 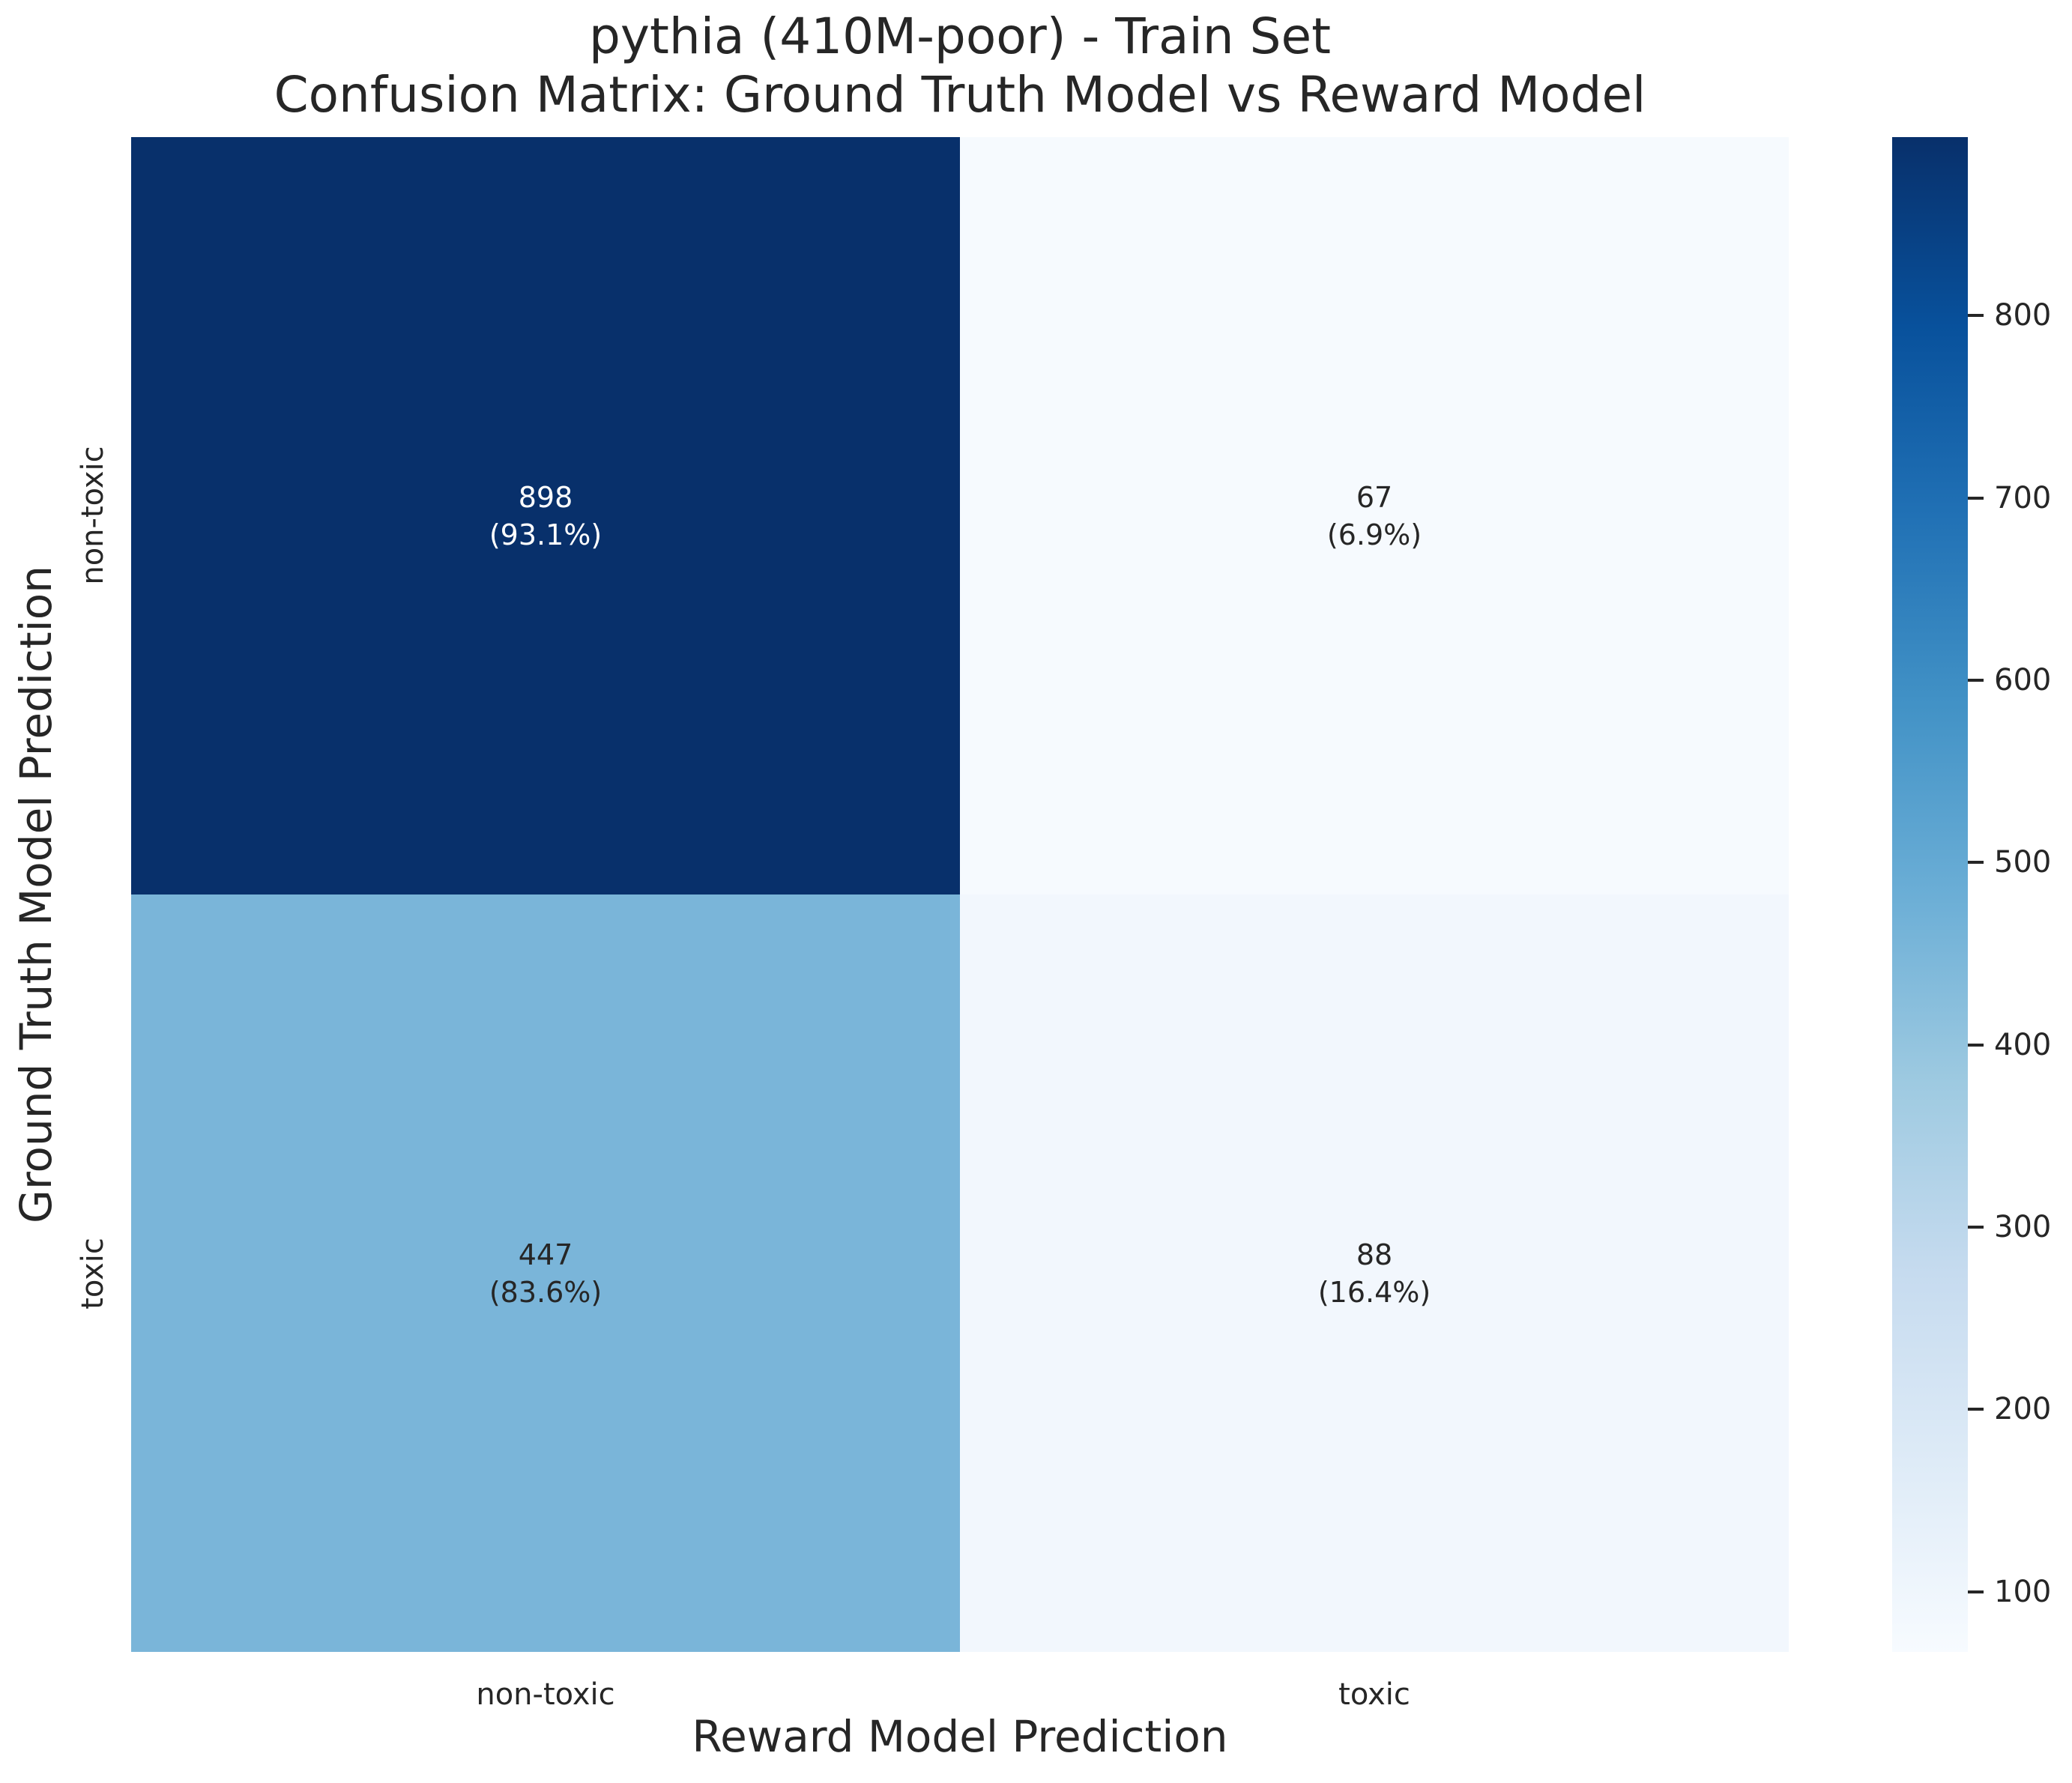 I want to click on colorbar-tick-600: 600, so click(x=2009, y=680).